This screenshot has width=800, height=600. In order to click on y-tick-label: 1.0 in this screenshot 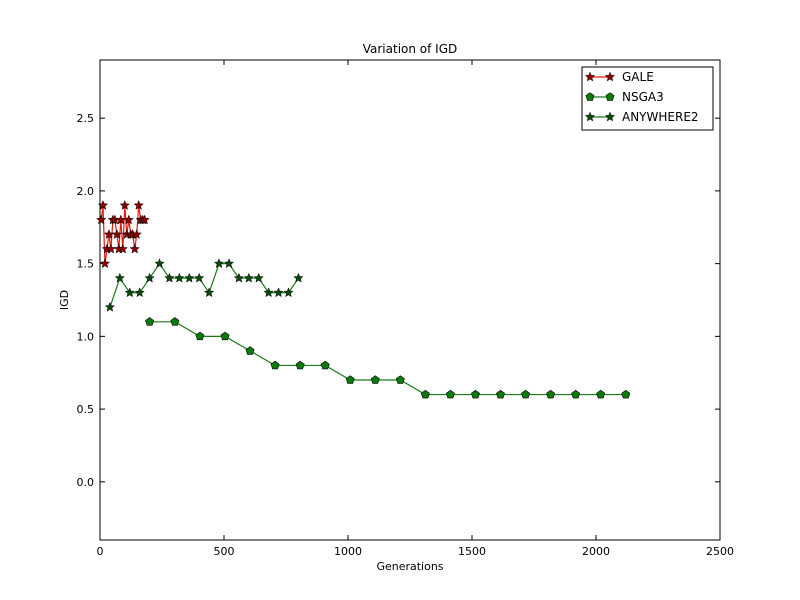, I will do `click(86, 336)`.